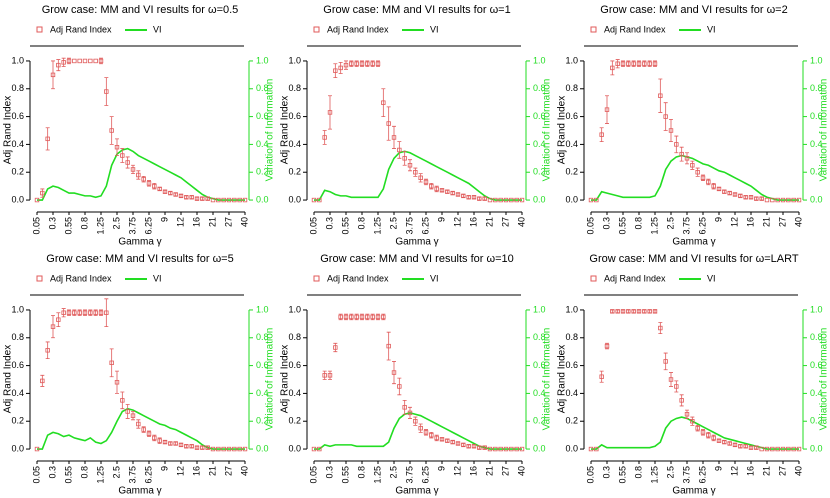 Image resolution: width=830 pixels, height=498 pixels. I want to click on vi-line, so click(418, 431).